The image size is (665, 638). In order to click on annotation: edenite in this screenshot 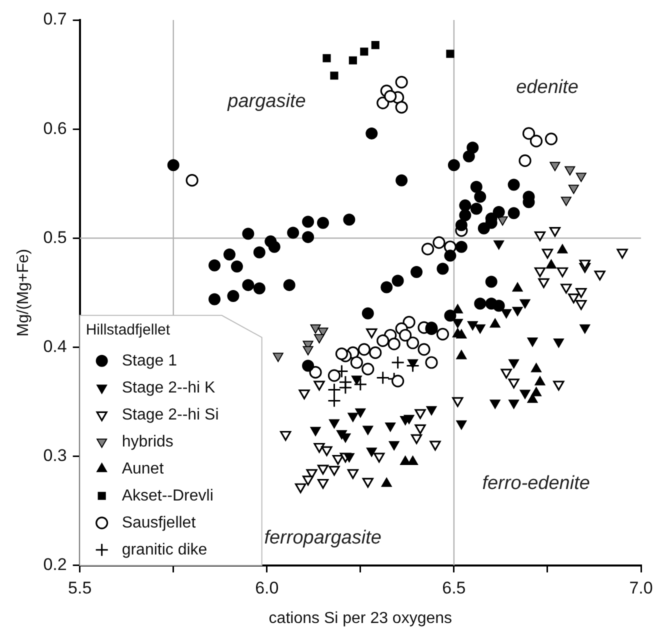, I will do `click(547, 87)`.